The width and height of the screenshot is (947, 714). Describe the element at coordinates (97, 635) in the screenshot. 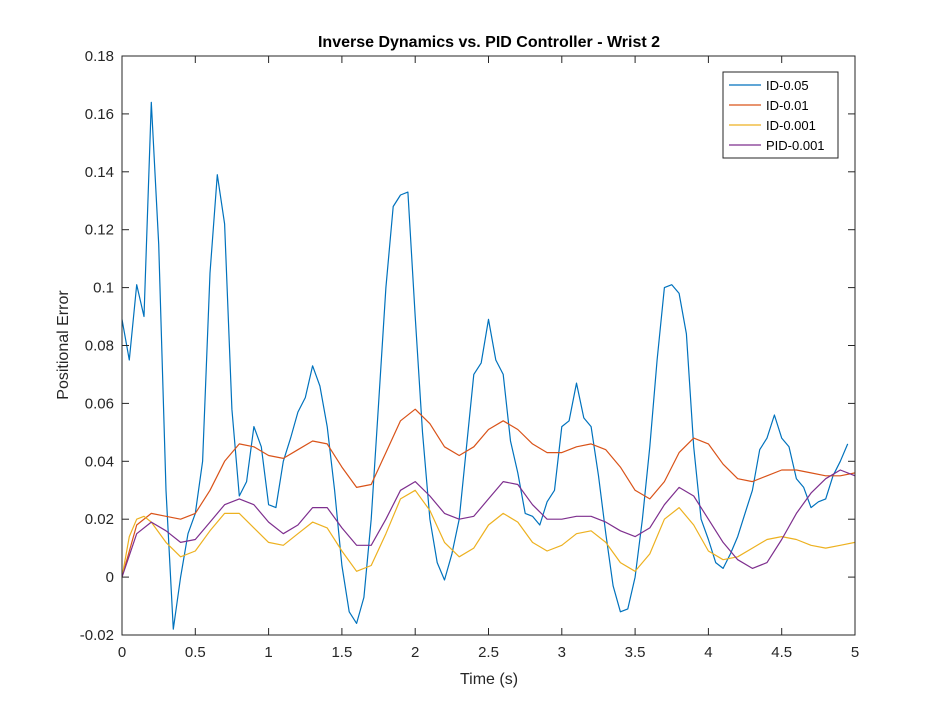

I see `y-tick-label: -0.02` at that location.